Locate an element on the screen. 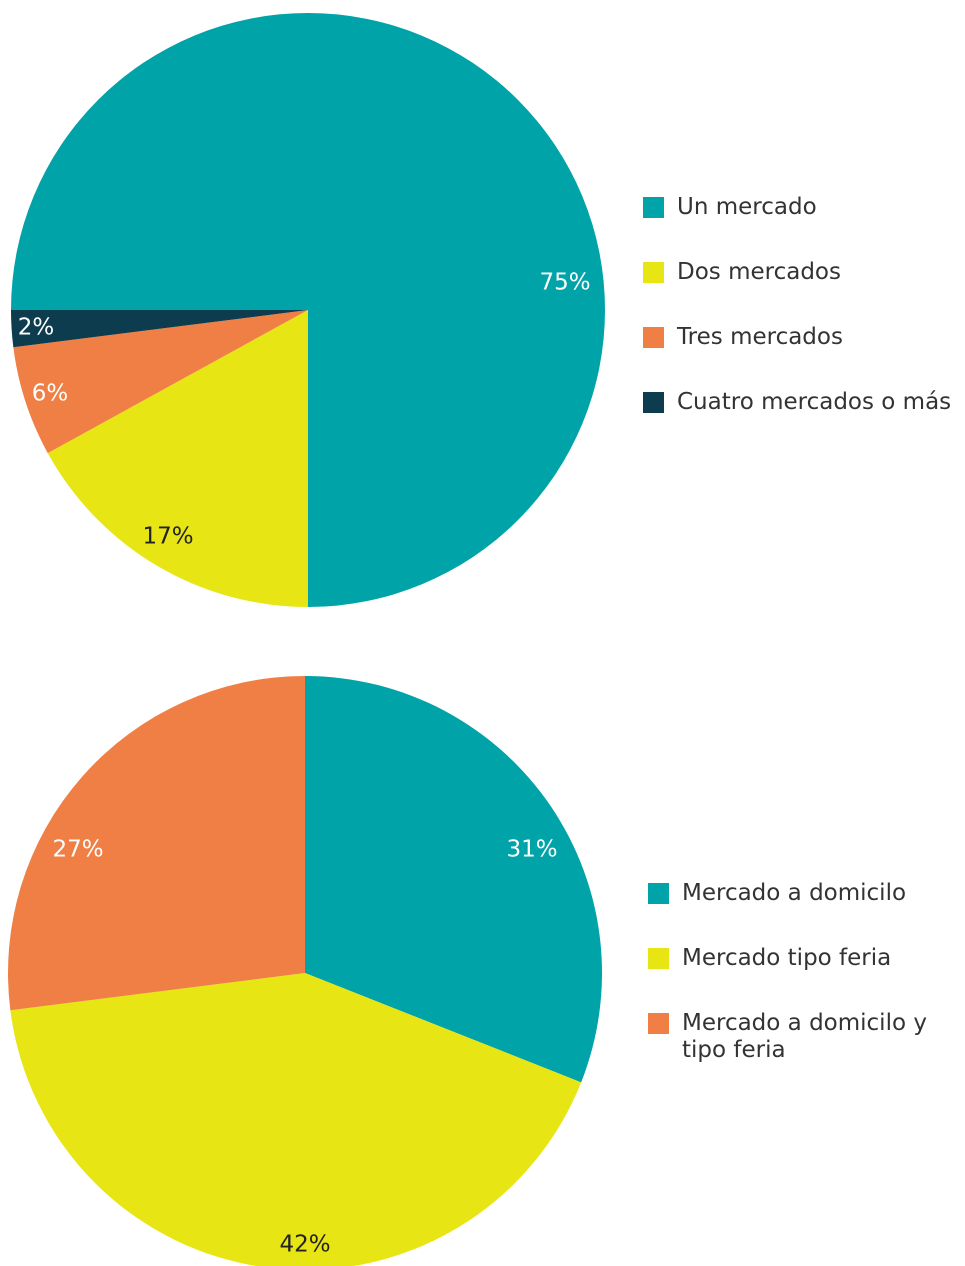  data-label: 2% is located at coordinates (36, 328).